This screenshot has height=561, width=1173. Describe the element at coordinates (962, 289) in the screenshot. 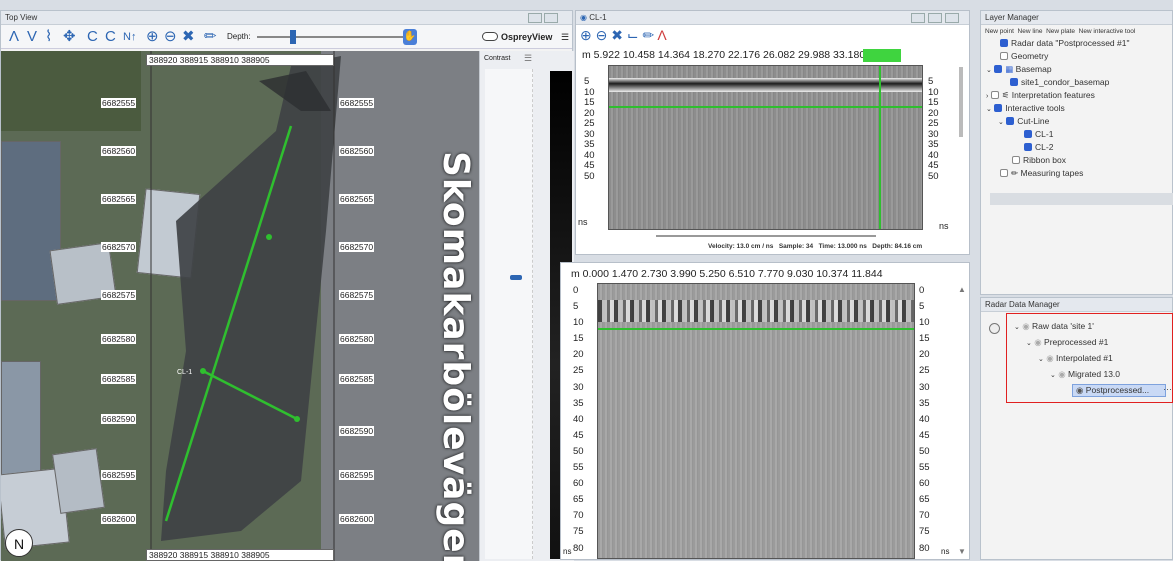

I see `scroll-up-icon: ▲` at that location.